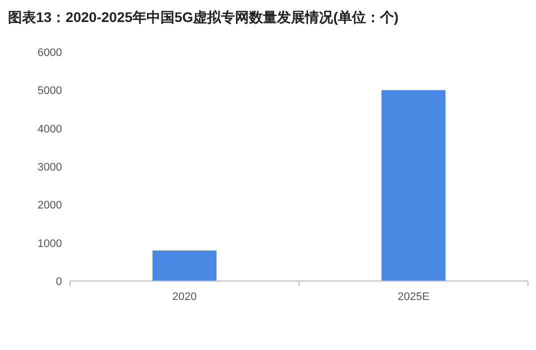  What do you see at coordinates (203, 17) in the screenshot?
I see `title: 图表13：2020-2025年中国5G虚拟专网数量发展情况(单位：个)` at bounding box center [203, 17].